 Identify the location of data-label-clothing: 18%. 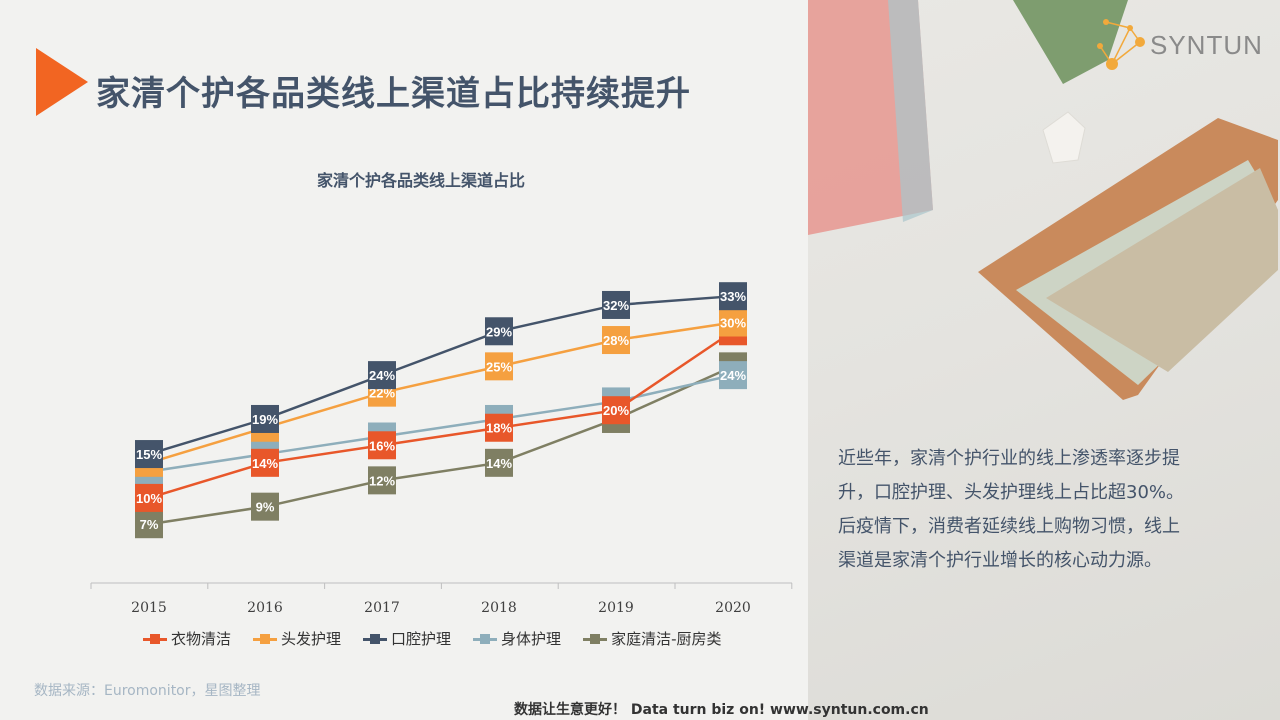
(499, 428).